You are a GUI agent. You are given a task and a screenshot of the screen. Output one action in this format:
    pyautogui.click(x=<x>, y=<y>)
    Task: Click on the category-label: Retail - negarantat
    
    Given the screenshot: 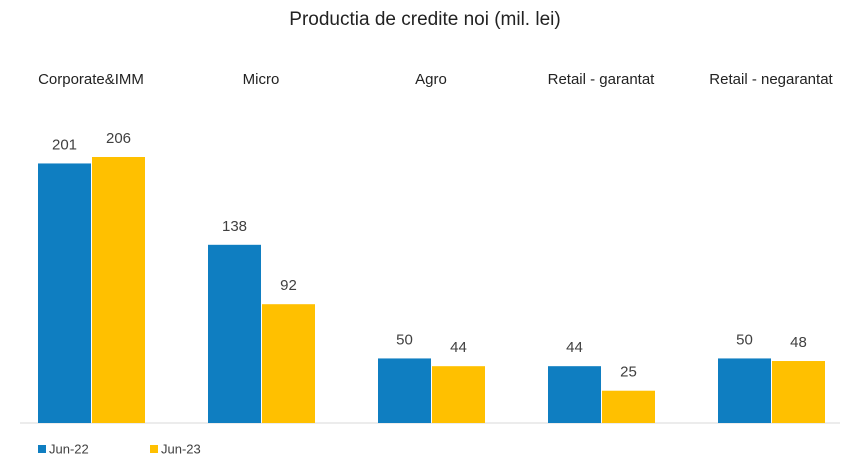 What is the action you would take?
    pyautogui.click(x=771, y=79)
    